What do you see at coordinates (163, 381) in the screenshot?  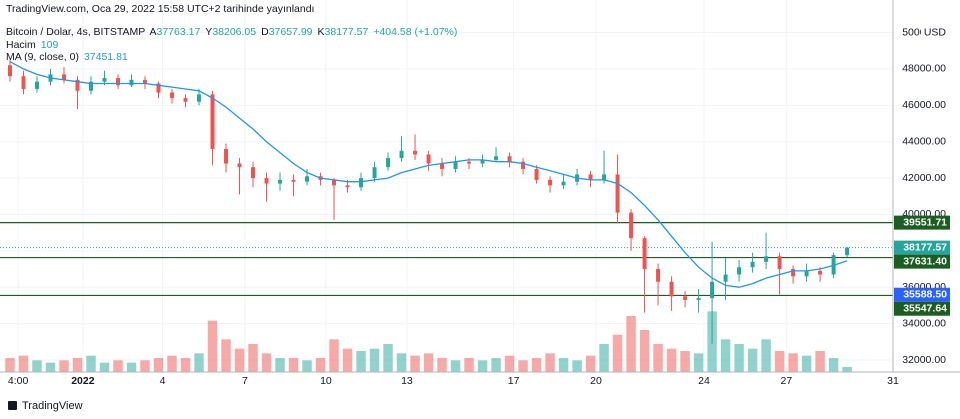 I see `x-tick-label: 4` at bounding box center [163, 381].